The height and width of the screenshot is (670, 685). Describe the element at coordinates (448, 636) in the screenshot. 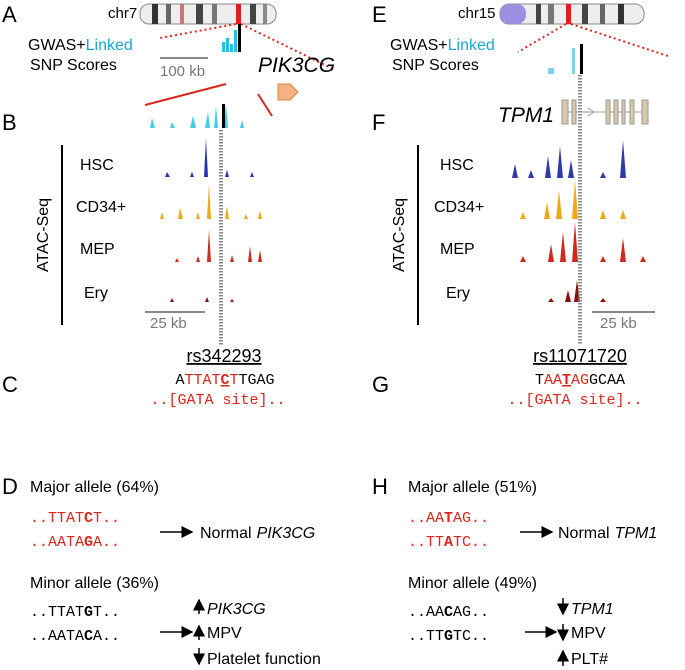

I see `allele-seq: ..TTGTC..` at that location.